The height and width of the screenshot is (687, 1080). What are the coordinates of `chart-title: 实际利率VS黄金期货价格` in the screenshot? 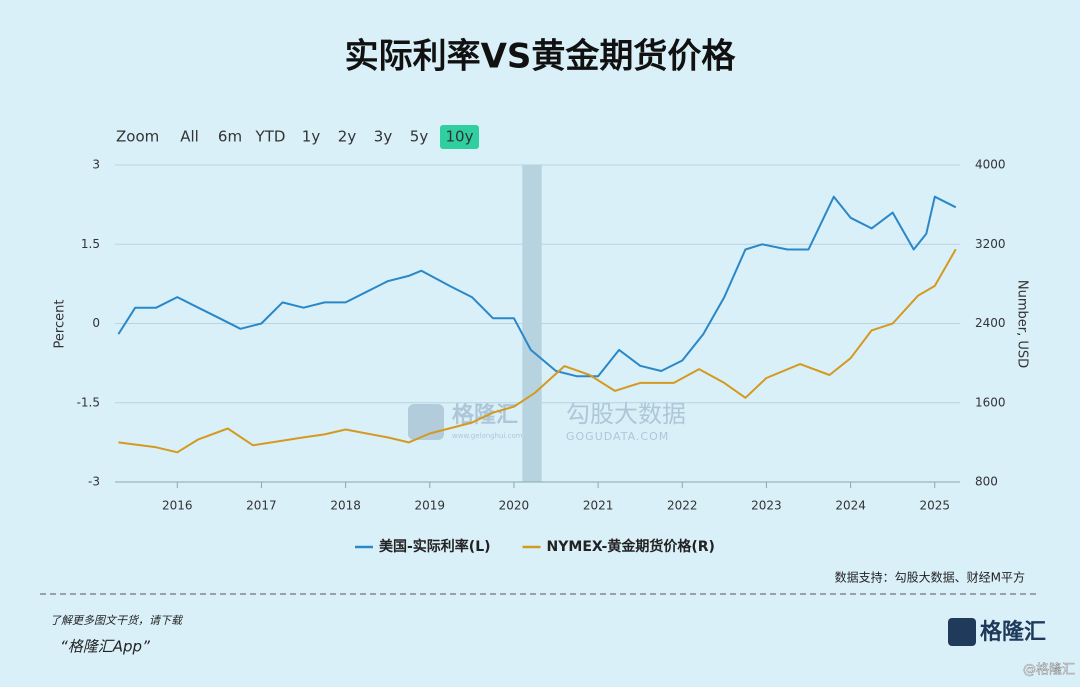 It's located at (541, 57).